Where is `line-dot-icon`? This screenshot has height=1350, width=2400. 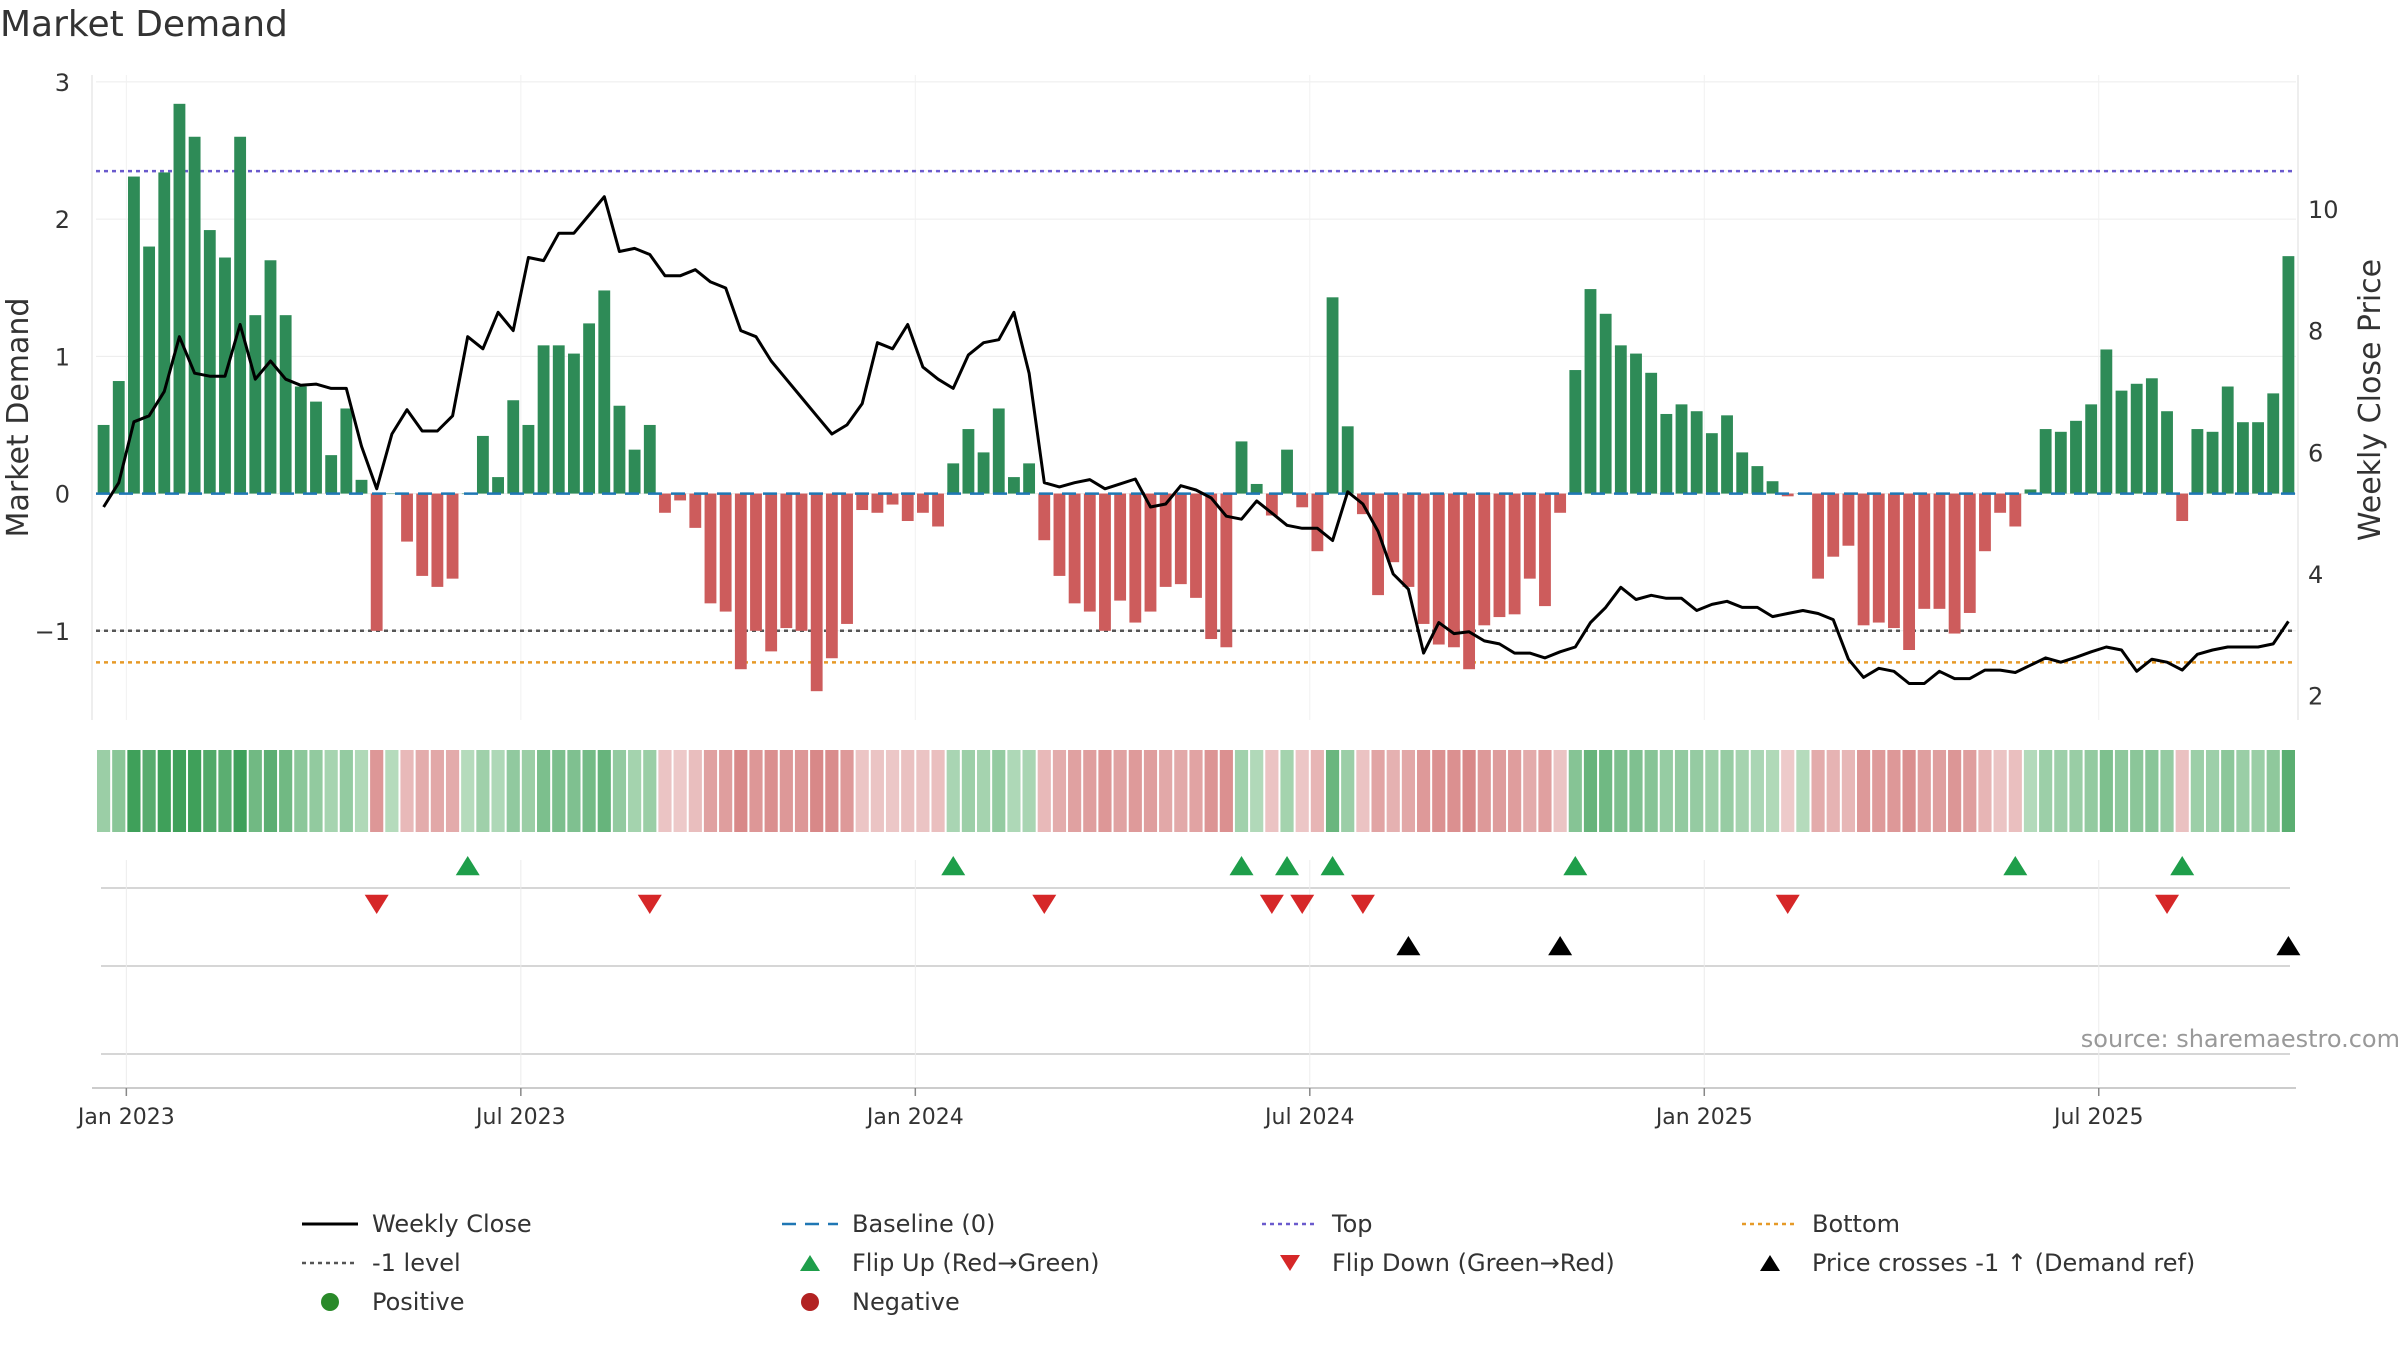 line-dot-icon is located at coordinates (330, 1263).